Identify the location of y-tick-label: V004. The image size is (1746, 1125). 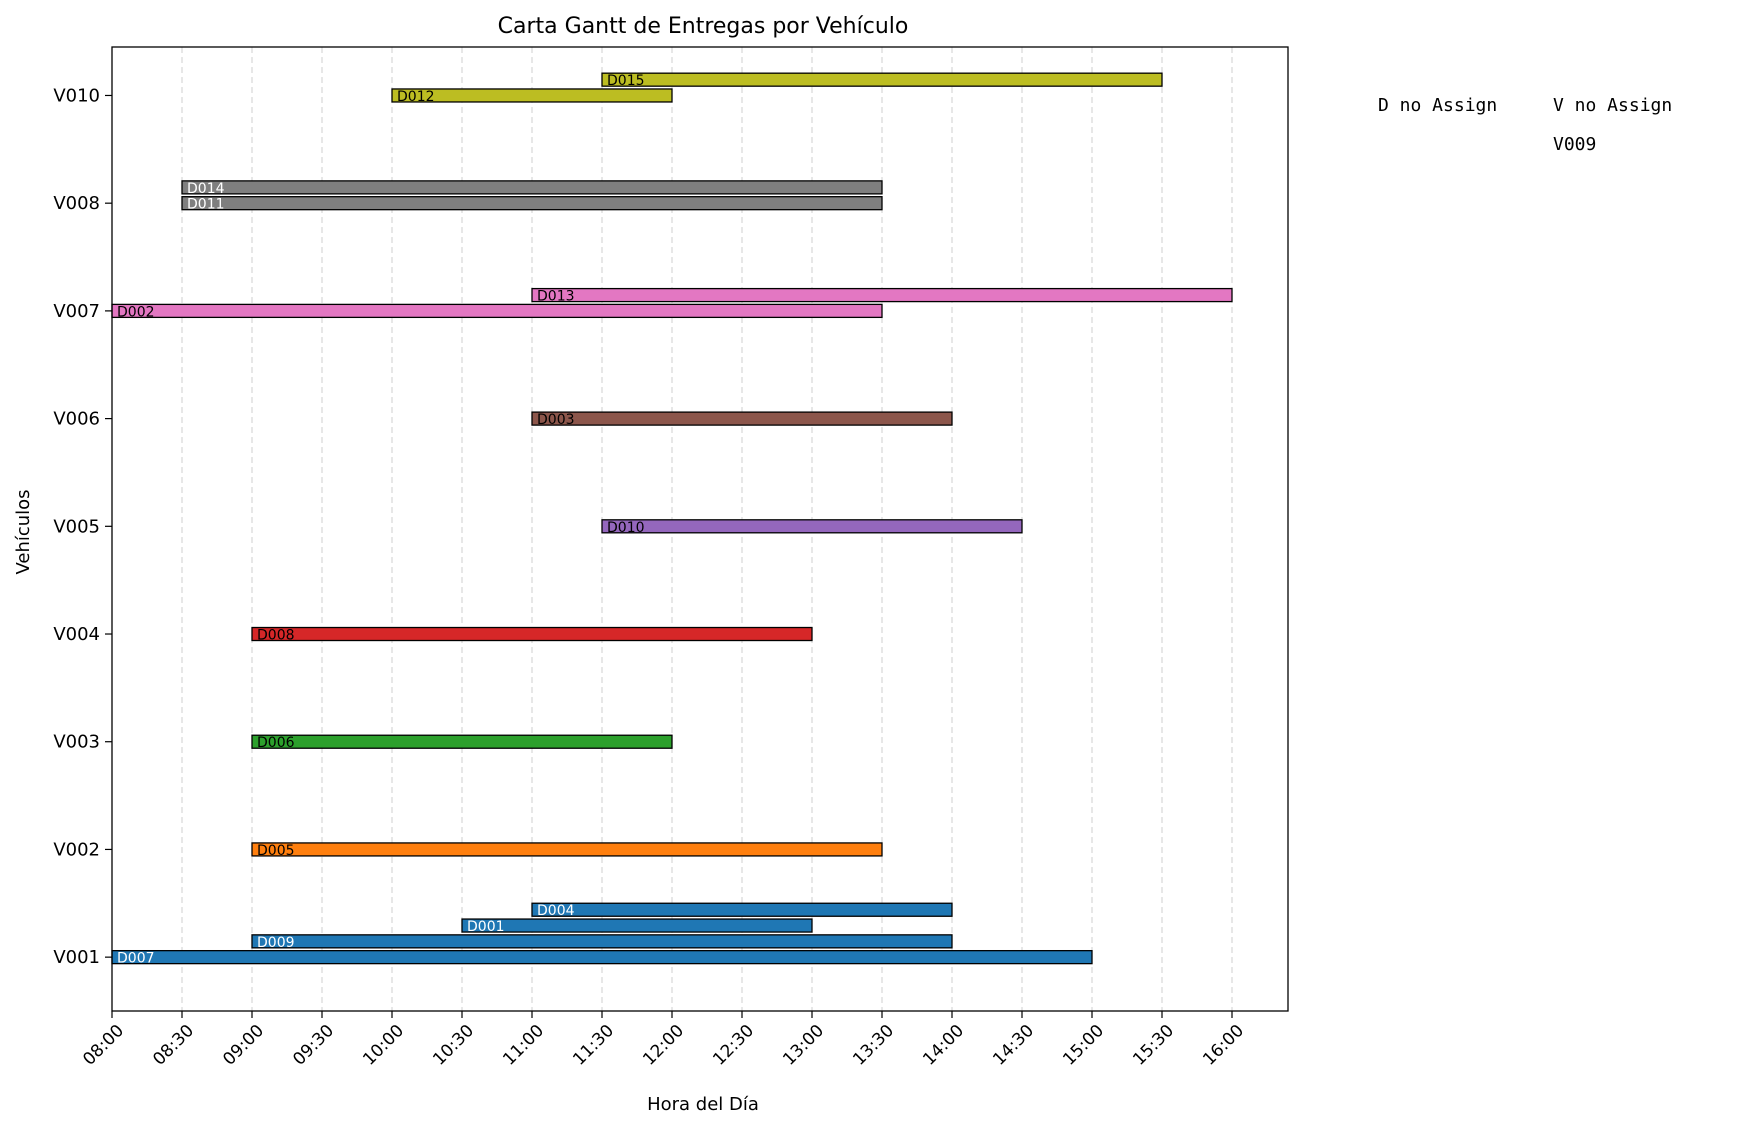
(76, 634).